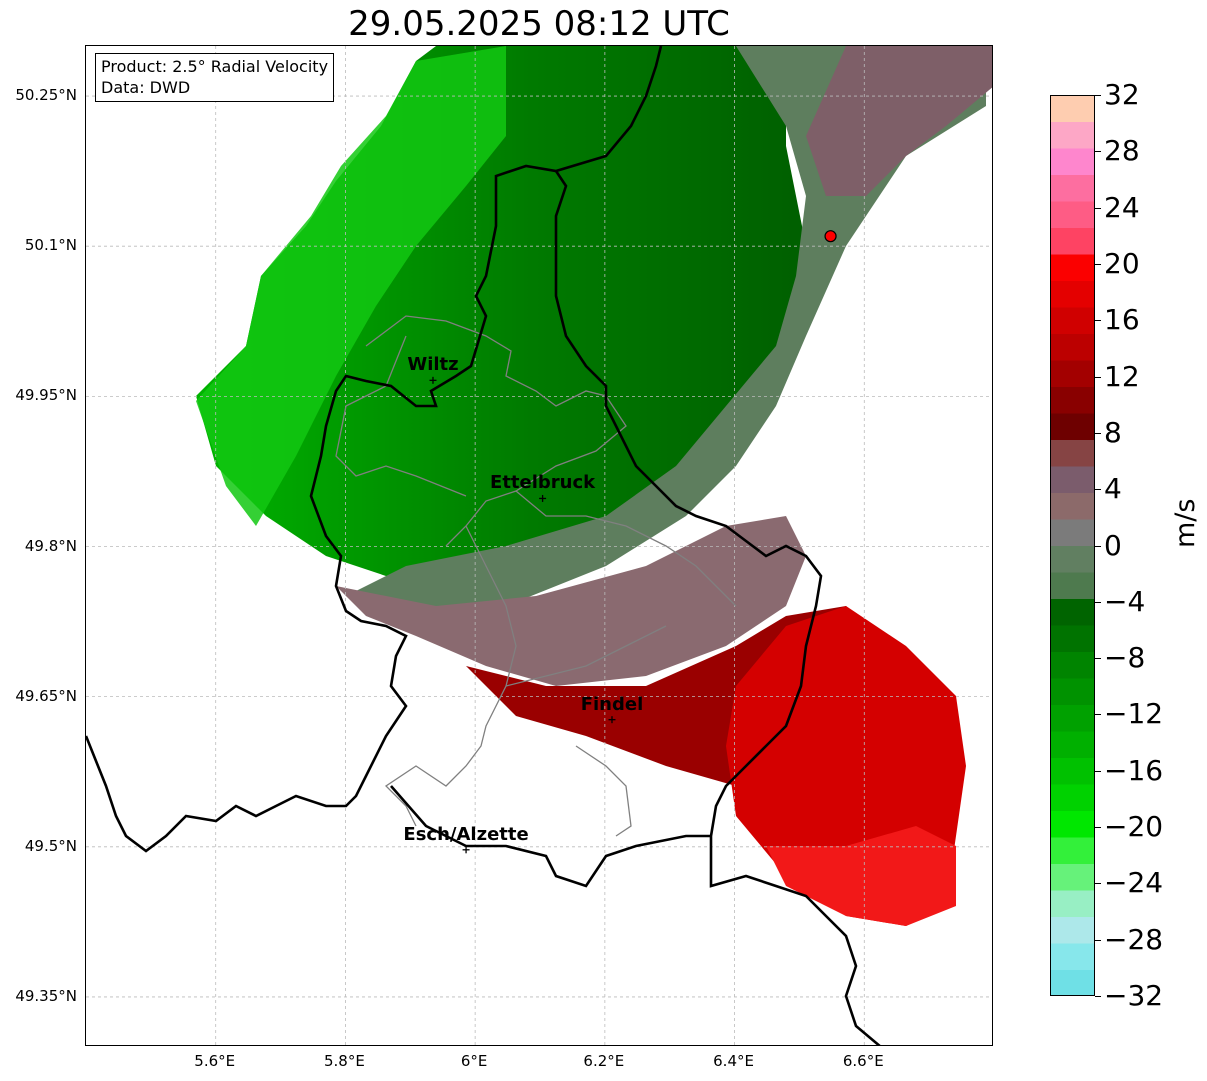 The height and width of the screenshot is (1081, 1207). Describe the element at coordinates (1122, 207) in the screenshot. I see `colorbar-tick-label: 24` at that location.